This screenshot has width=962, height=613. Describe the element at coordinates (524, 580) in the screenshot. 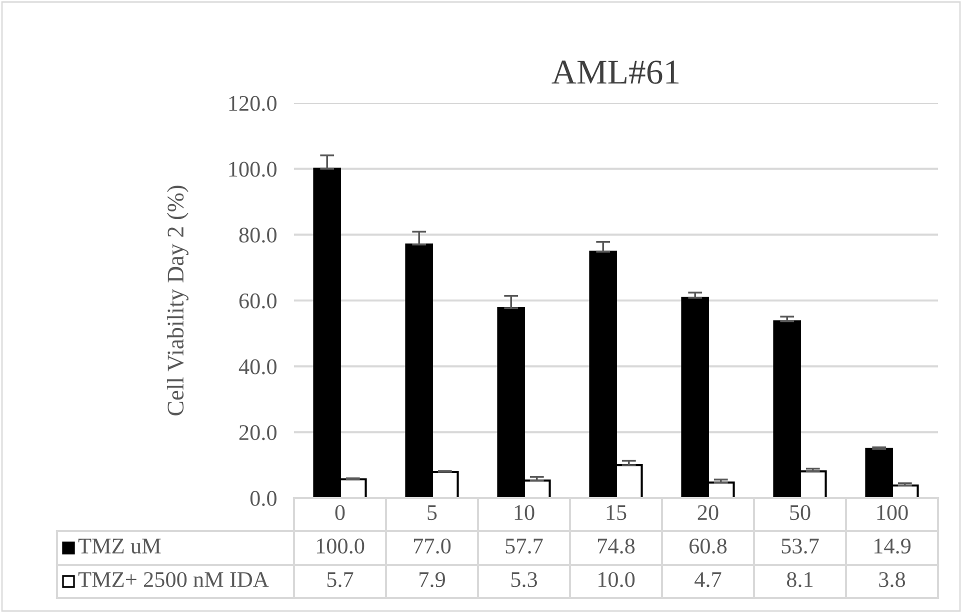

I see `data-label: 5.3` at that location.